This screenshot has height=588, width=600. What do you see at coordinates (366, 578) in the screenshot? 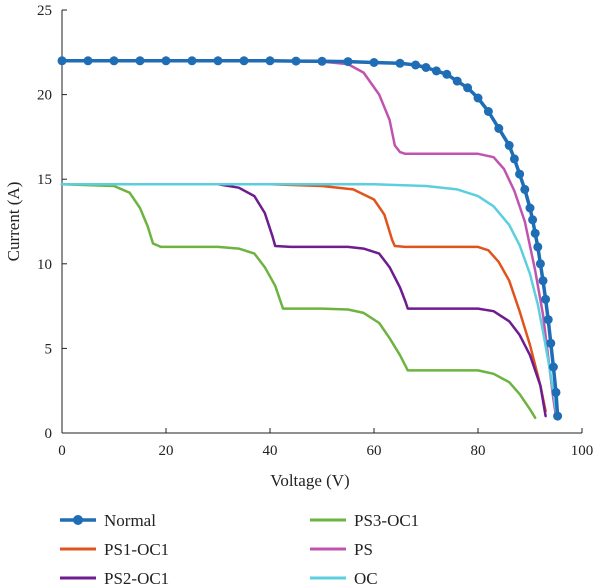
I see `legend-label: OC` at bounding box center [366, 578].